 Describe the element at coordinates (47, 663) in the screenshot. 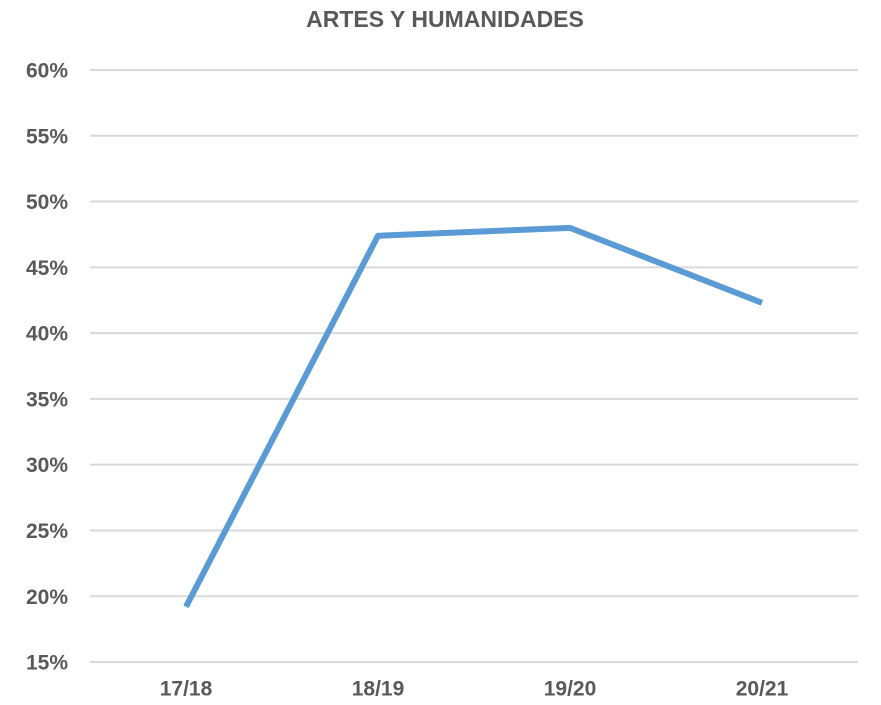

I see `y-tick-label: 15%` at that location.